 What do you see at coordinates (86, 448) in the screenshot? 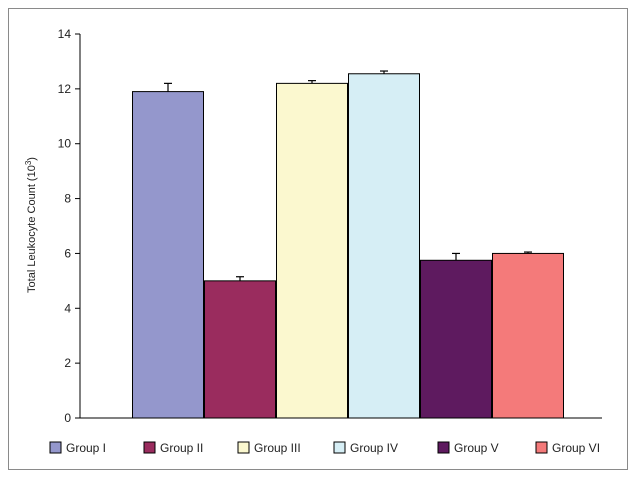
I see `legend-label: Group I` at bounding box center [86, 448].